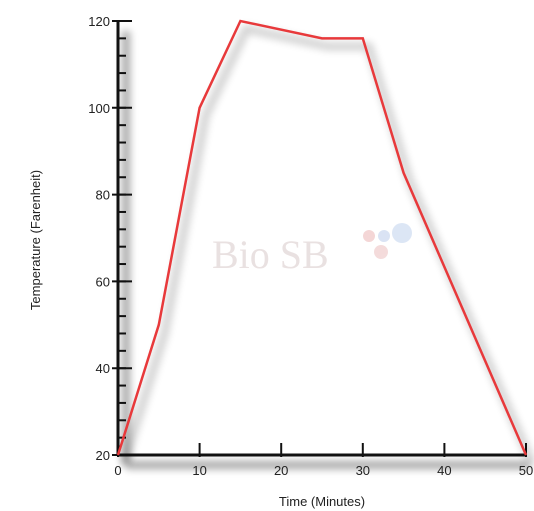 The height and width of the screenshot is (511, 534). I want to click on y-tick-label: 80, so click(103, 195).